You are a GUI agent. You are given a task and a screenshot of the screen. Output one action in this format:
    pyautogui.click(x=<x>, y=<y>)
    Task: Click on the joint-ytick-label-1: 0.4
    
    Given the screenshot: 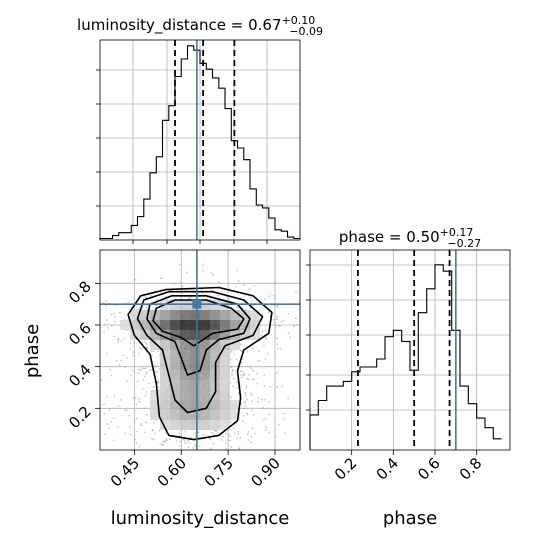 What is the action you would take?
    pyautogui.click(x=80, y=376)
    